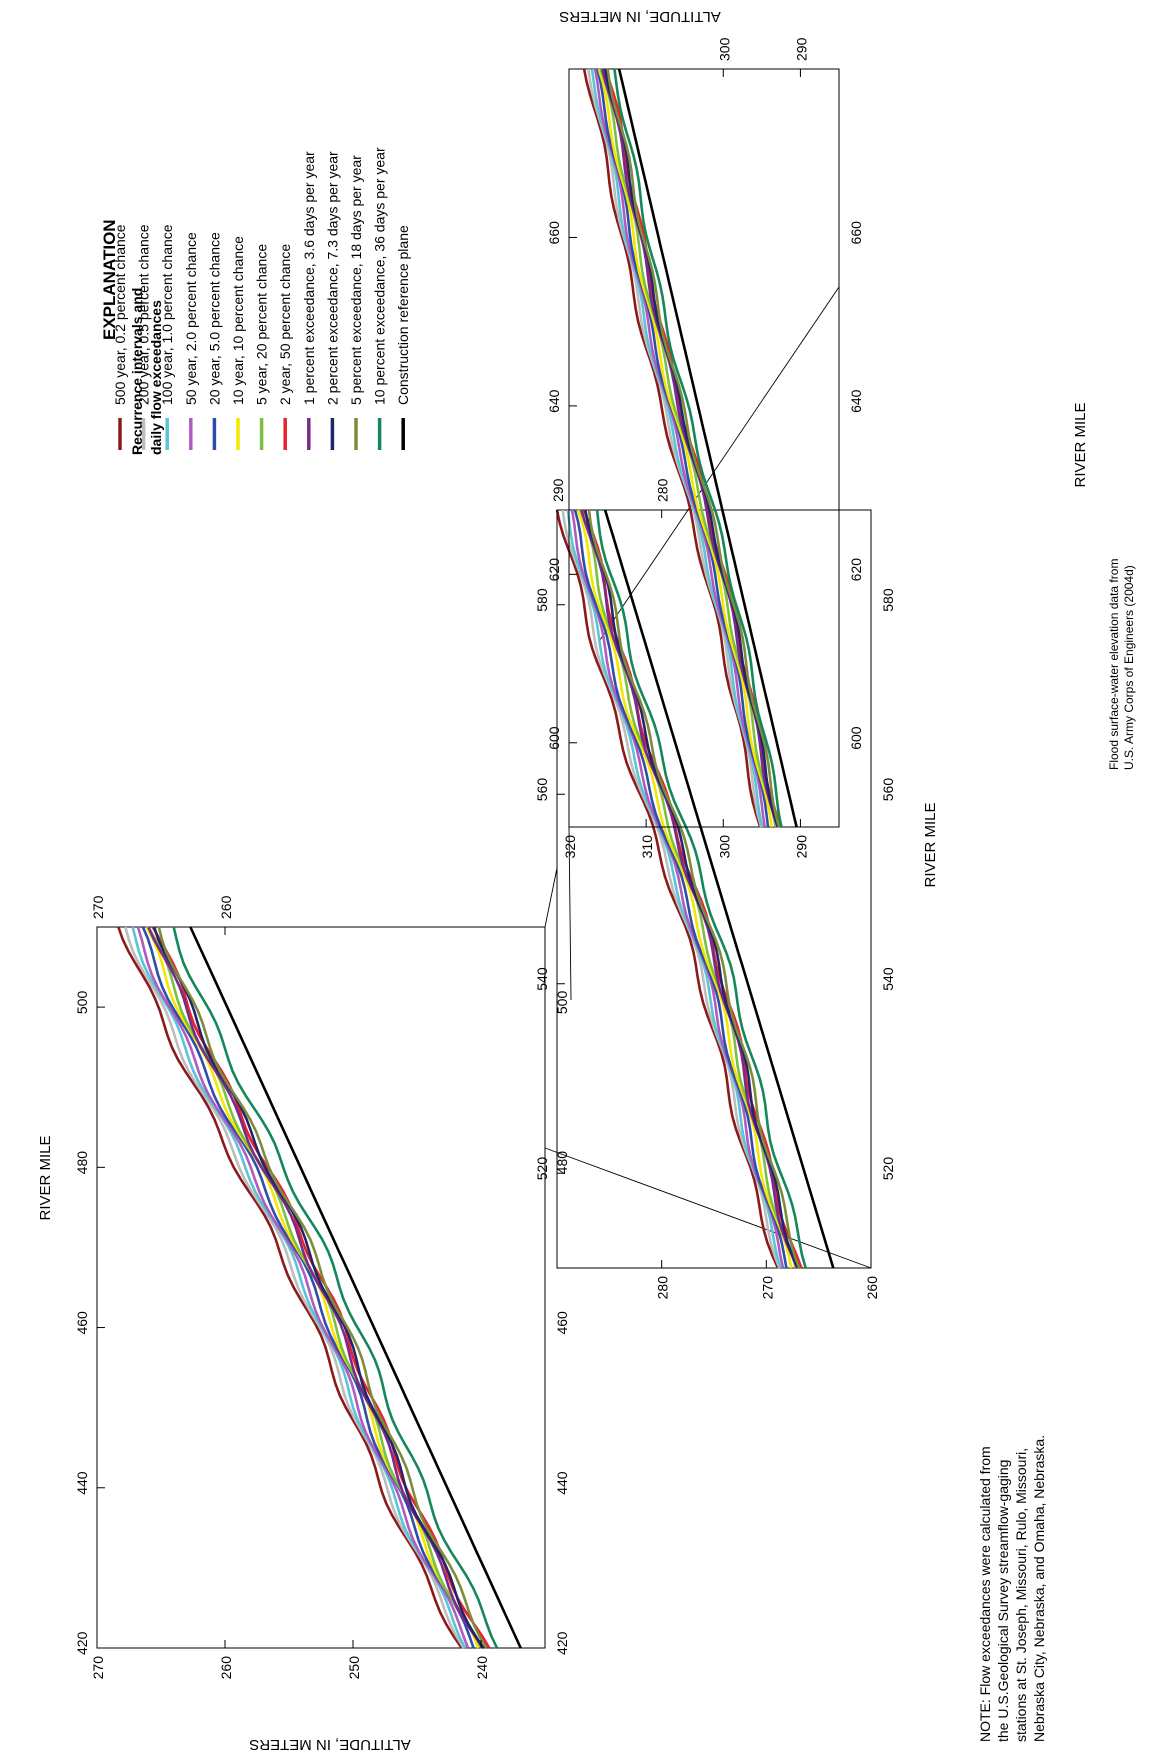  What do you see at coordinates (214, 318) in the screenshot?
I see `legend-label-5: 20 year, 5.0 percent chance` at bounding box center [214, 318].